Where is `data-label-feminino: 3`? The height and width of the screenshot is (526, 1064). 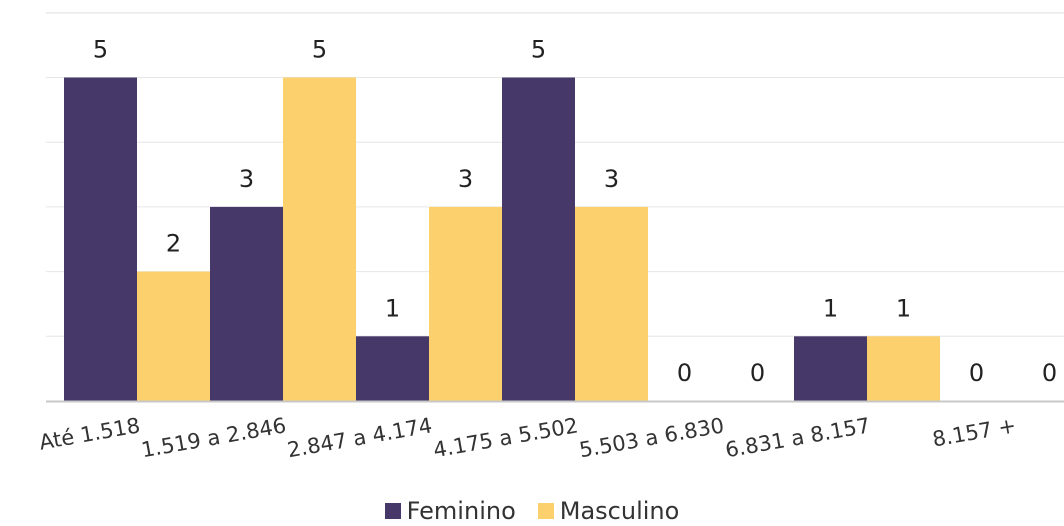 data-label-feminino: 3 is located at coordinates (246, 179).